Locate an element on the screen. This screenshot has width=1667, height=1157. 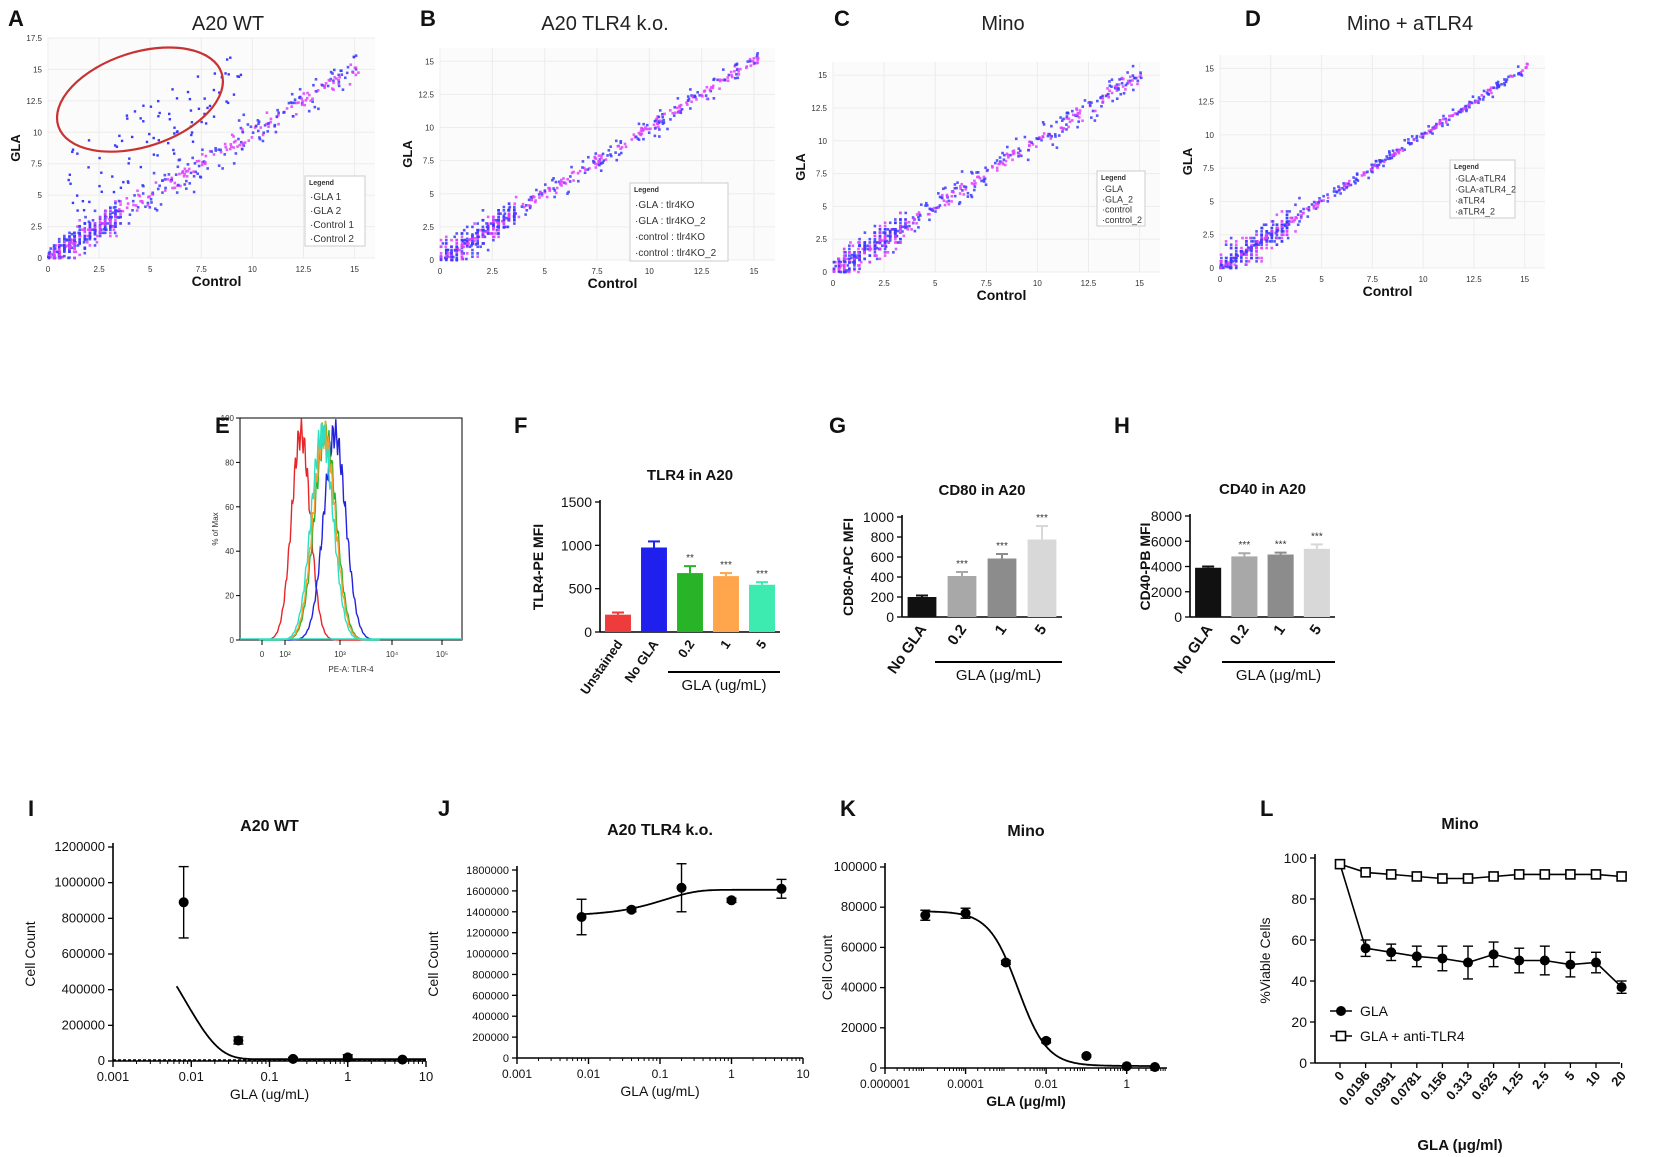
data-point-gla-anti-tlr4 is located at coordinates (1545, 874).